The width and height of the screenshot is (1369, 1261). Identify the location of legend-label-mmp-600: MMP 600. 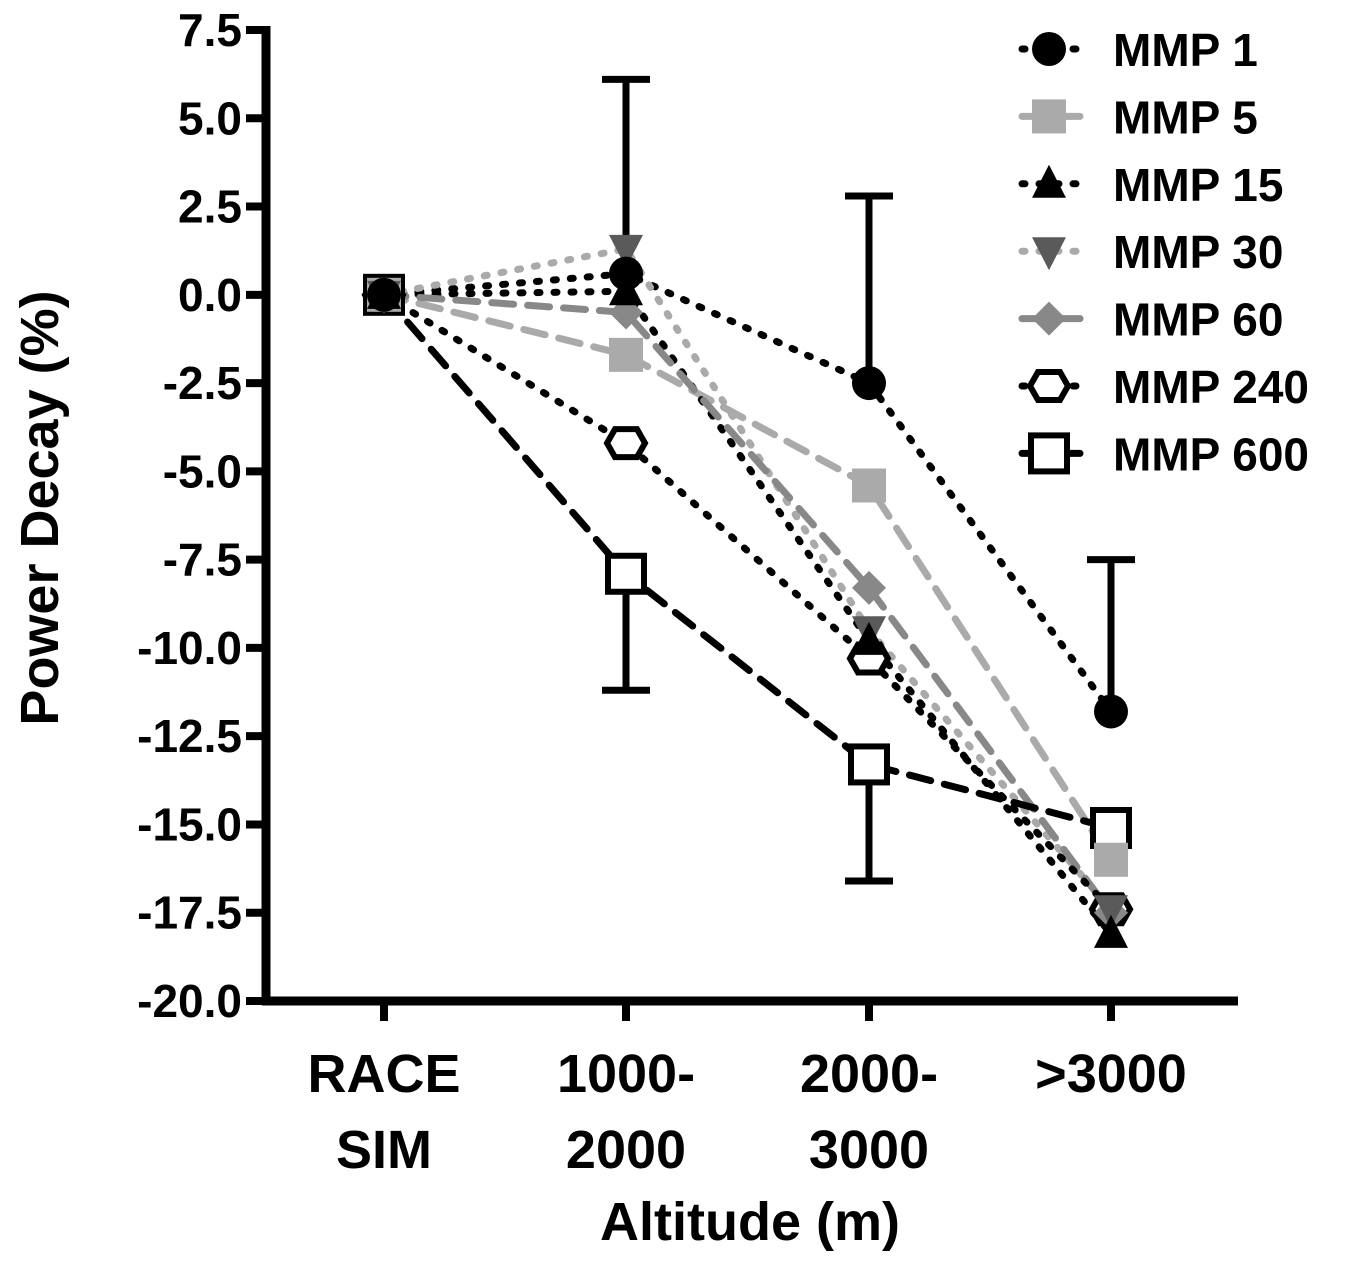
(1211, 454).